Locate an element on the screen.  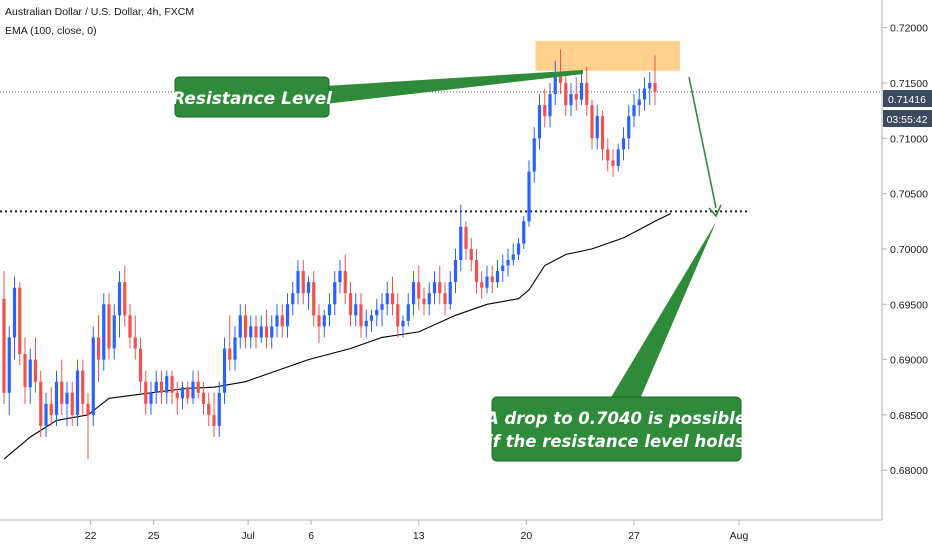
price-tick-label: 0.69000 is located at coordinates (909, 361).